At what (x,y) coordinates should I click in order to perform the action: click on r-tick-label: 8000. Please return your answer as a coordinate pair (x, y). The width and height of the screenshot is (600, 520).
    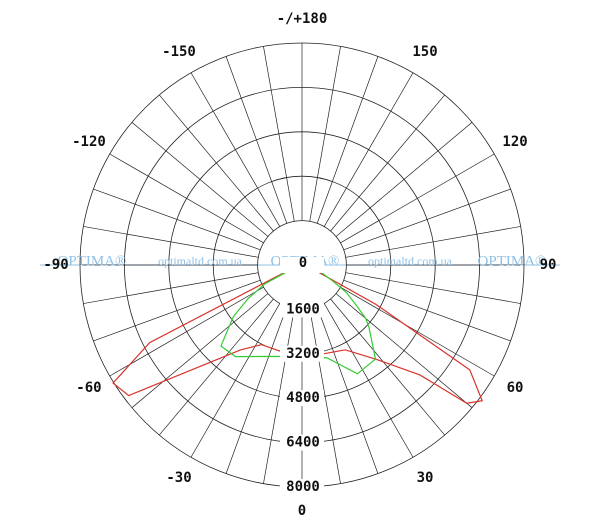
    Looking at the image, I should click on (303, 487).